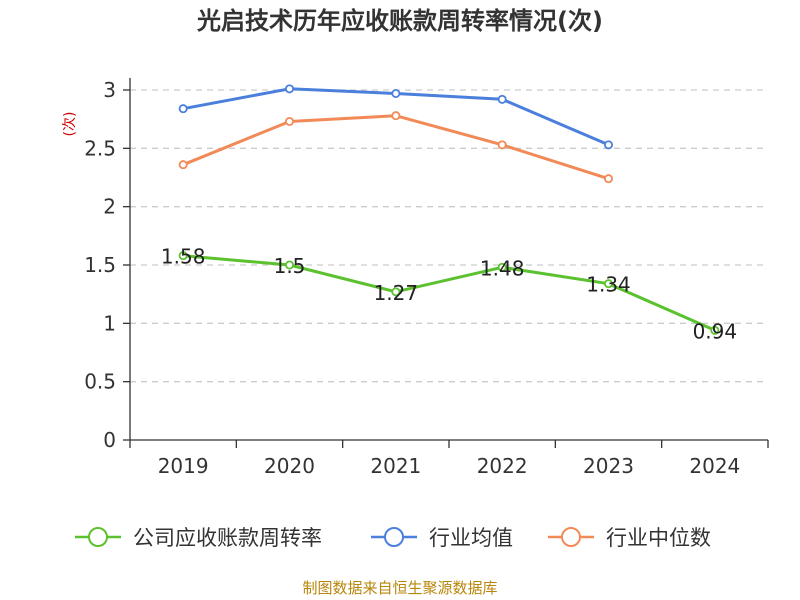 Image resolution: width=800 pixels, height=600 pixels. I want to click on legend-item-1: 行业均值, so click(442, 538).